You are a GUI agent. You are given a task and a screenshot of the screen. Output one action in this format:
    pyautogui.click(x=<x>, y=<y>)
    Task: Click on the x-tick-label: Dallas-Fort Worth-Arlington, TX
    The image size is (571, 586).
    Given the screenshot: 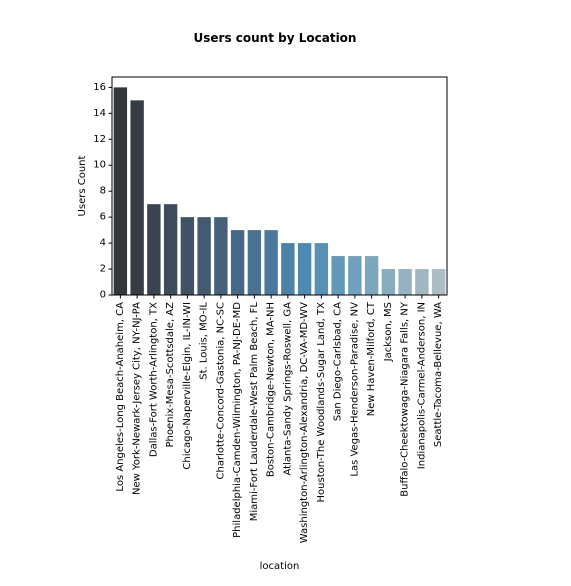 What is the action you would take?
    pyautogui.click(x=153, y=379)
    